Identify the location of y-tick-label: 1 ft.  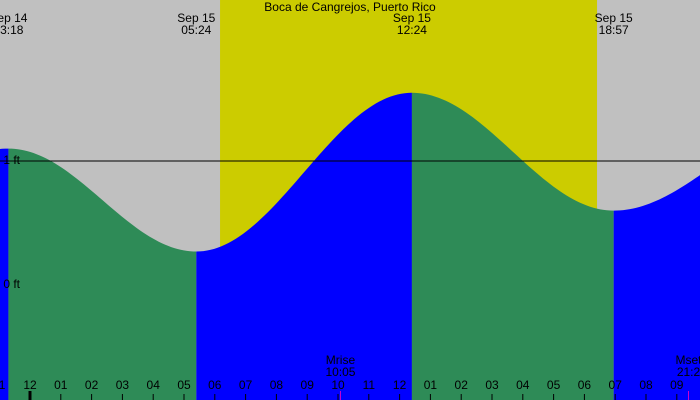
(11, 160).